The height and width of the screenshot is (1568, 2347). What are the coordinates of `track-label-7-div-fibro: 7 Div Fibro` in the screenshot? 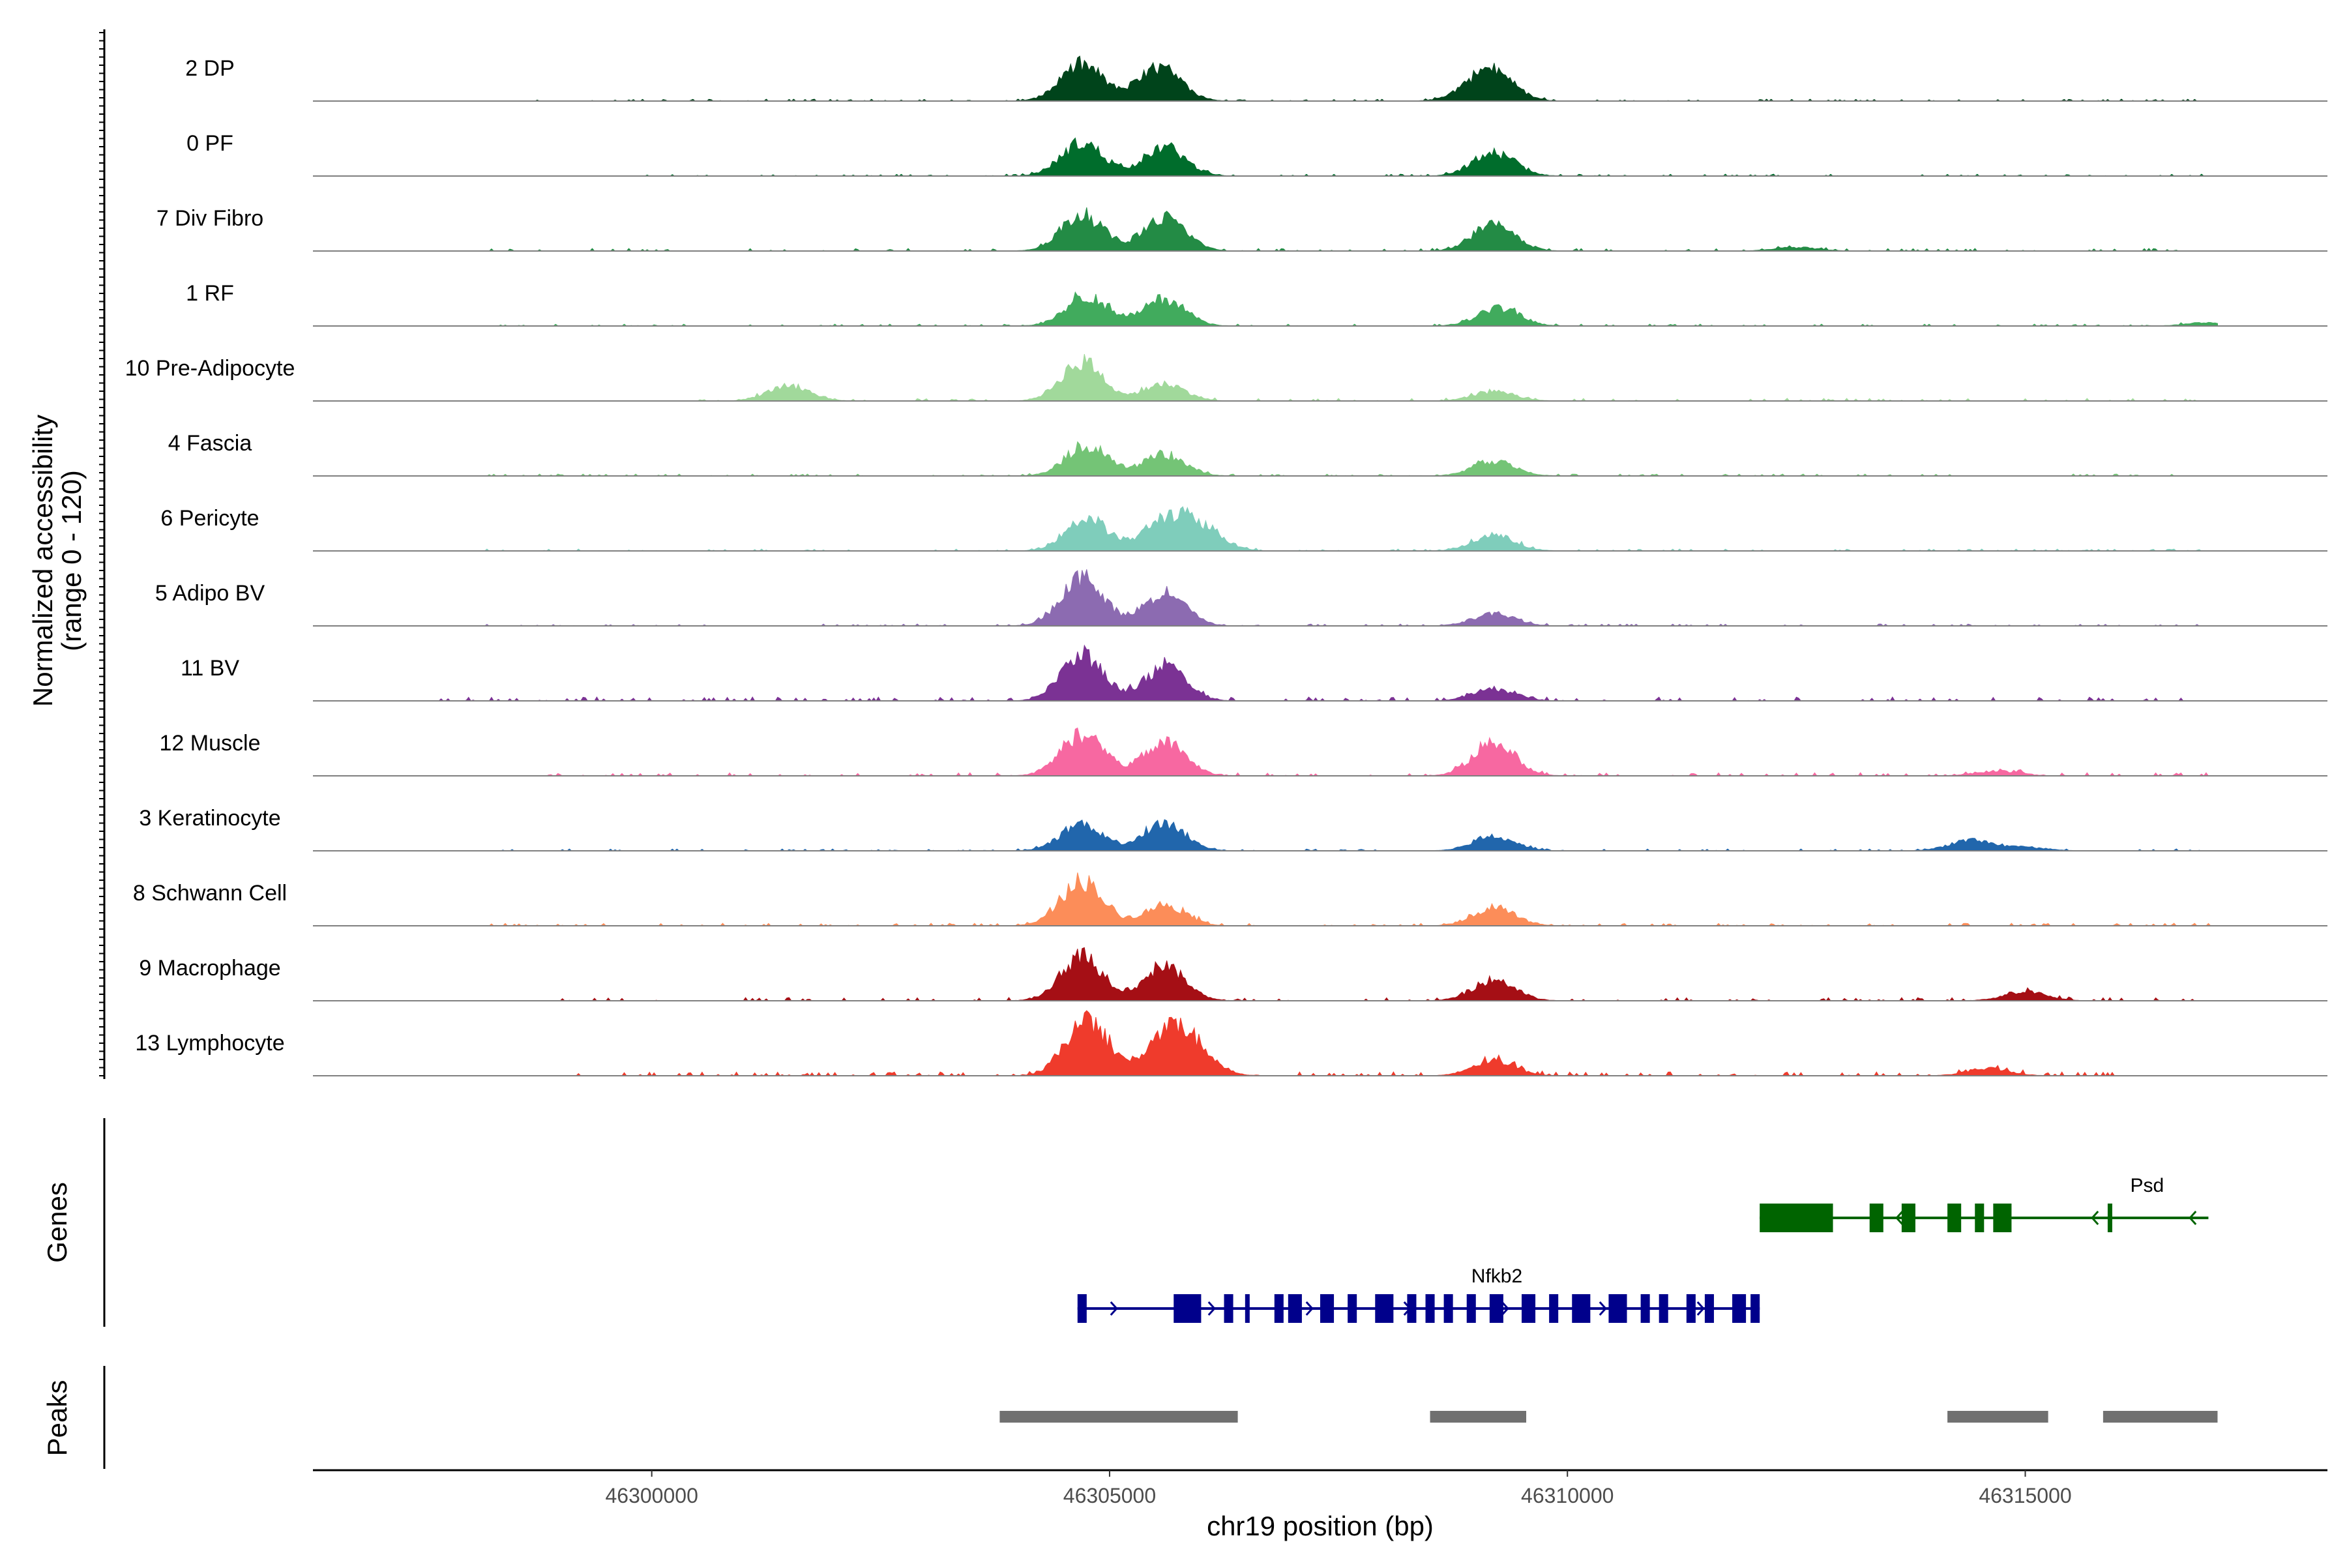 It's located at (209, 218).